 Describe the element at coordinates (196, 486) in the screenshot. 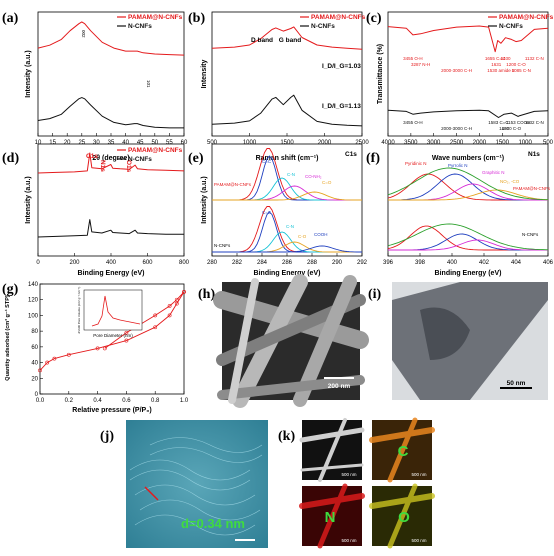

I see `panel-j-lattice` at that location.